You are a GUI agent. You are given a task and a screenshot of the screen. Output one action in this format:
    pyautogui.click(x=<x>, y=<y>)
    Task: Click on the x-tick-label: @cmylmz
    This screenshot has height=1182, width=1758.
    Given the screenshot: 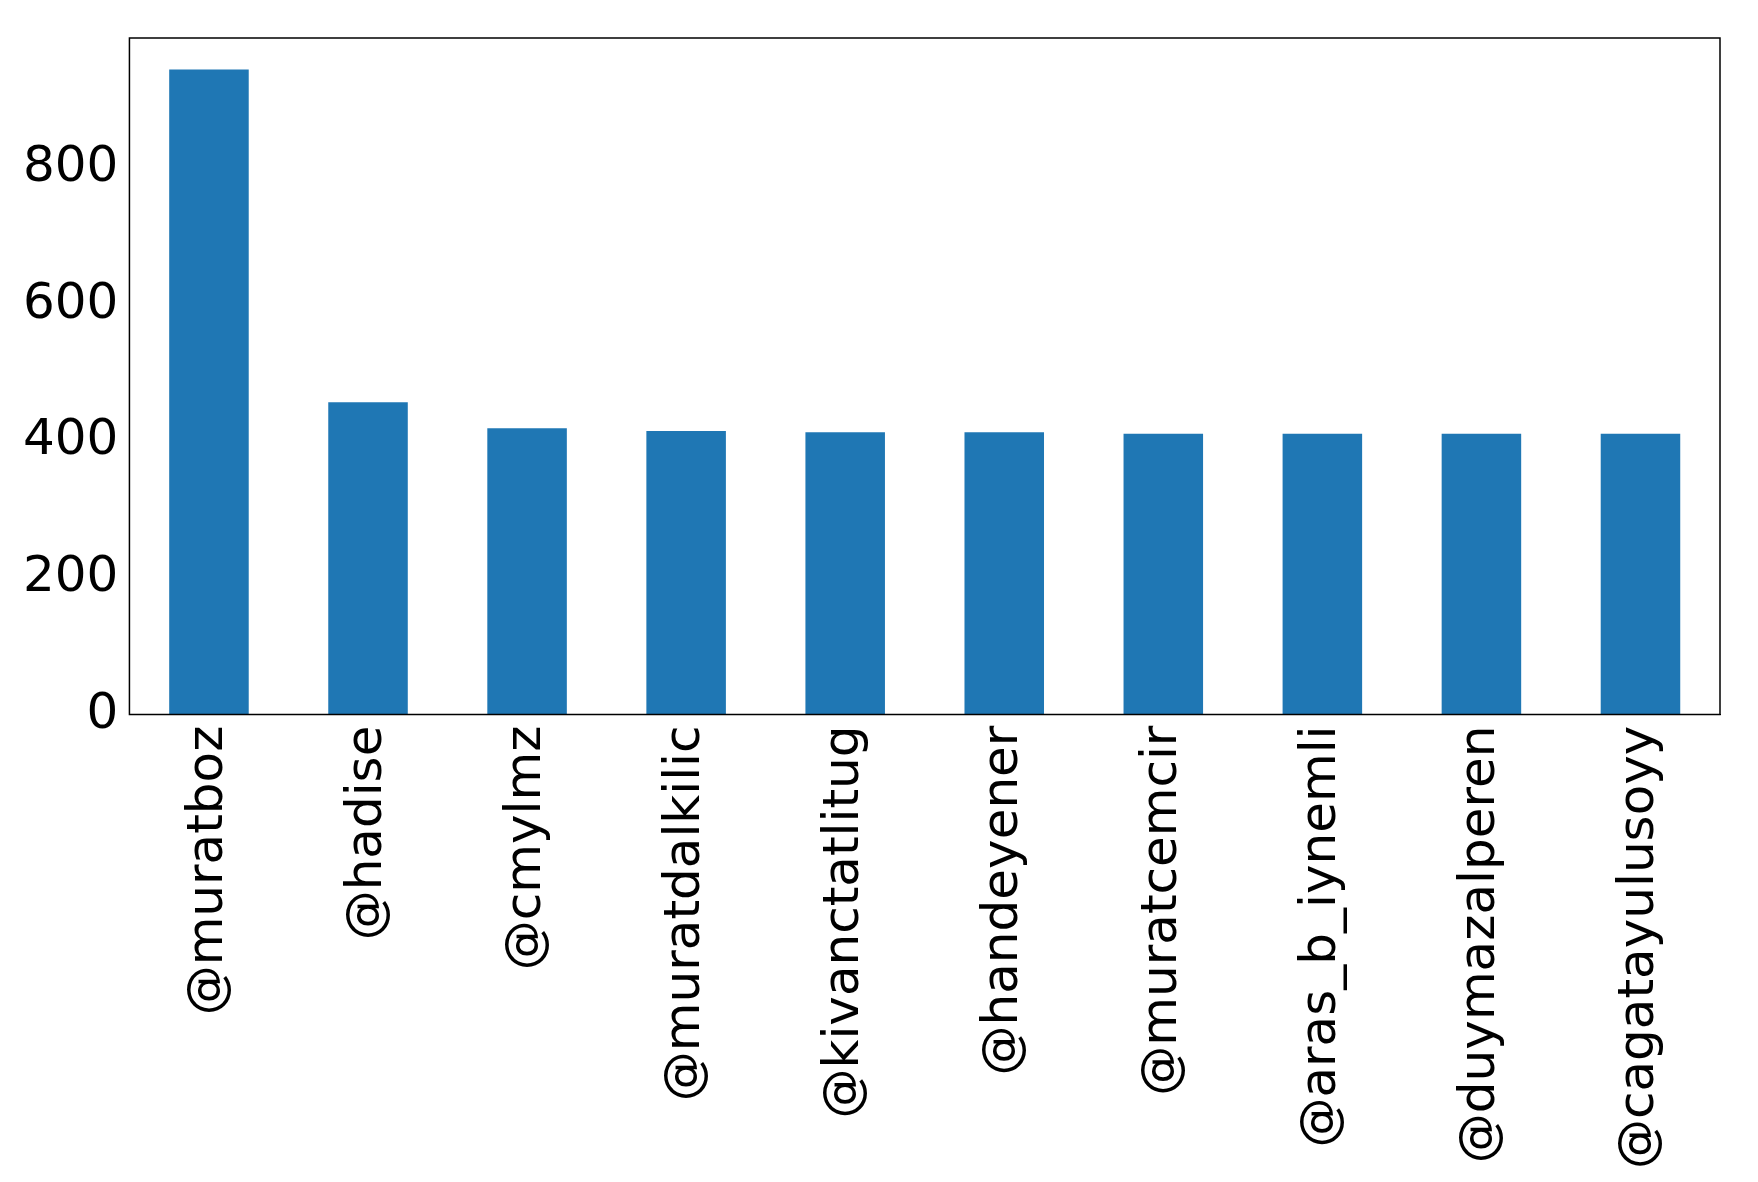 What is the action you would take?
    pyautogui.click(x=523, y=848)
    